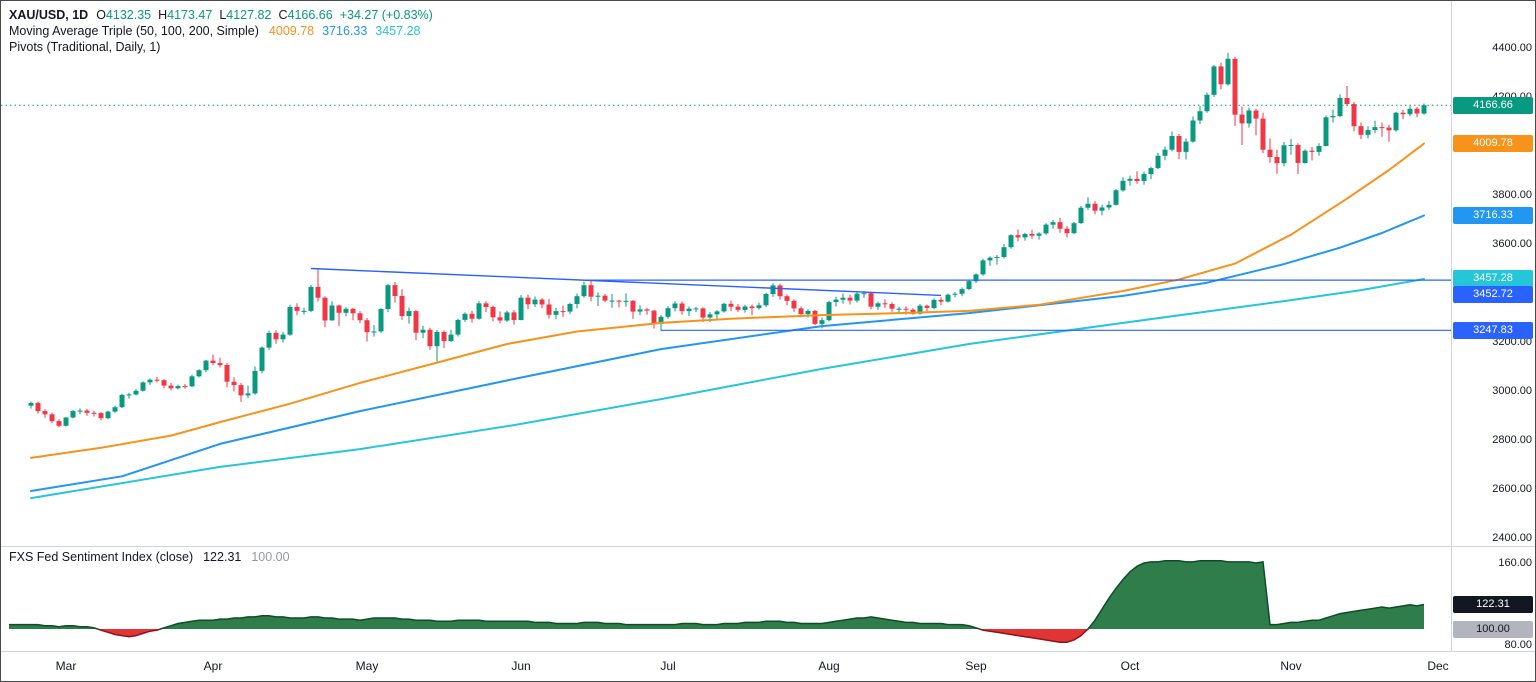  I want to click on ohlc-low: L4127.82, so click(245, 15).